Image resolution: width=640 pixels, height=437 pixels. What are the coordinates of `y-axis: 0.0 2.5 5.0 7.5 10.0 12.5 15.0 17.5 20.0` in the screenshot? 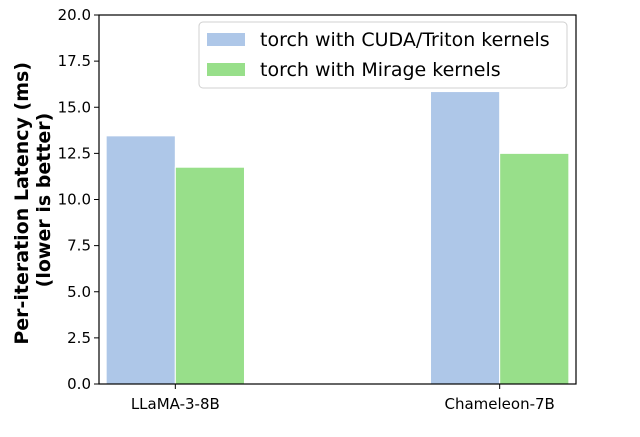 It's located at (78, 199).